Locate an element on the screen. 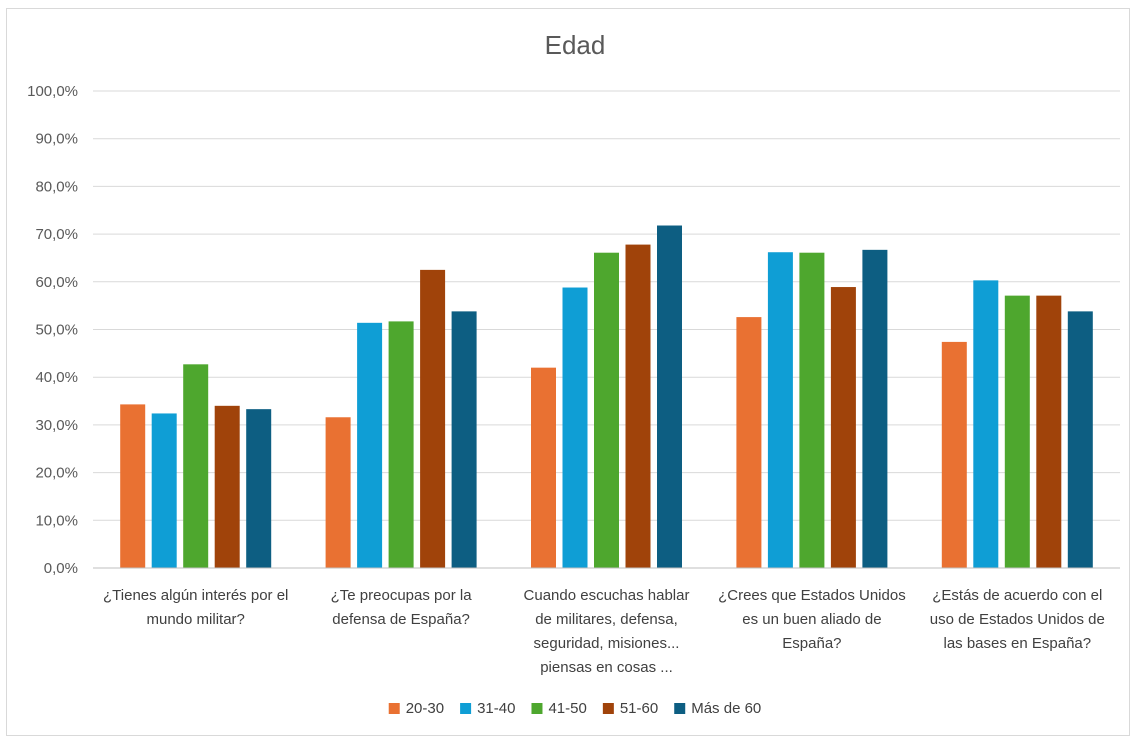 This screenshot has width=1134, height=740. y-tick-label: 100,0% is located at coordinates (52, 91).